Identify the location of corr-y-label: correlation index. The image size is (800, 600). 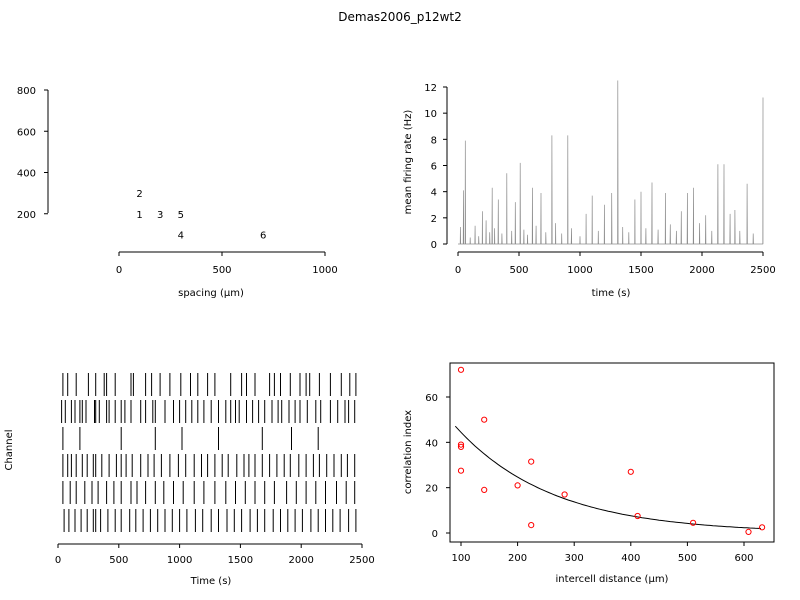
(408, 452).